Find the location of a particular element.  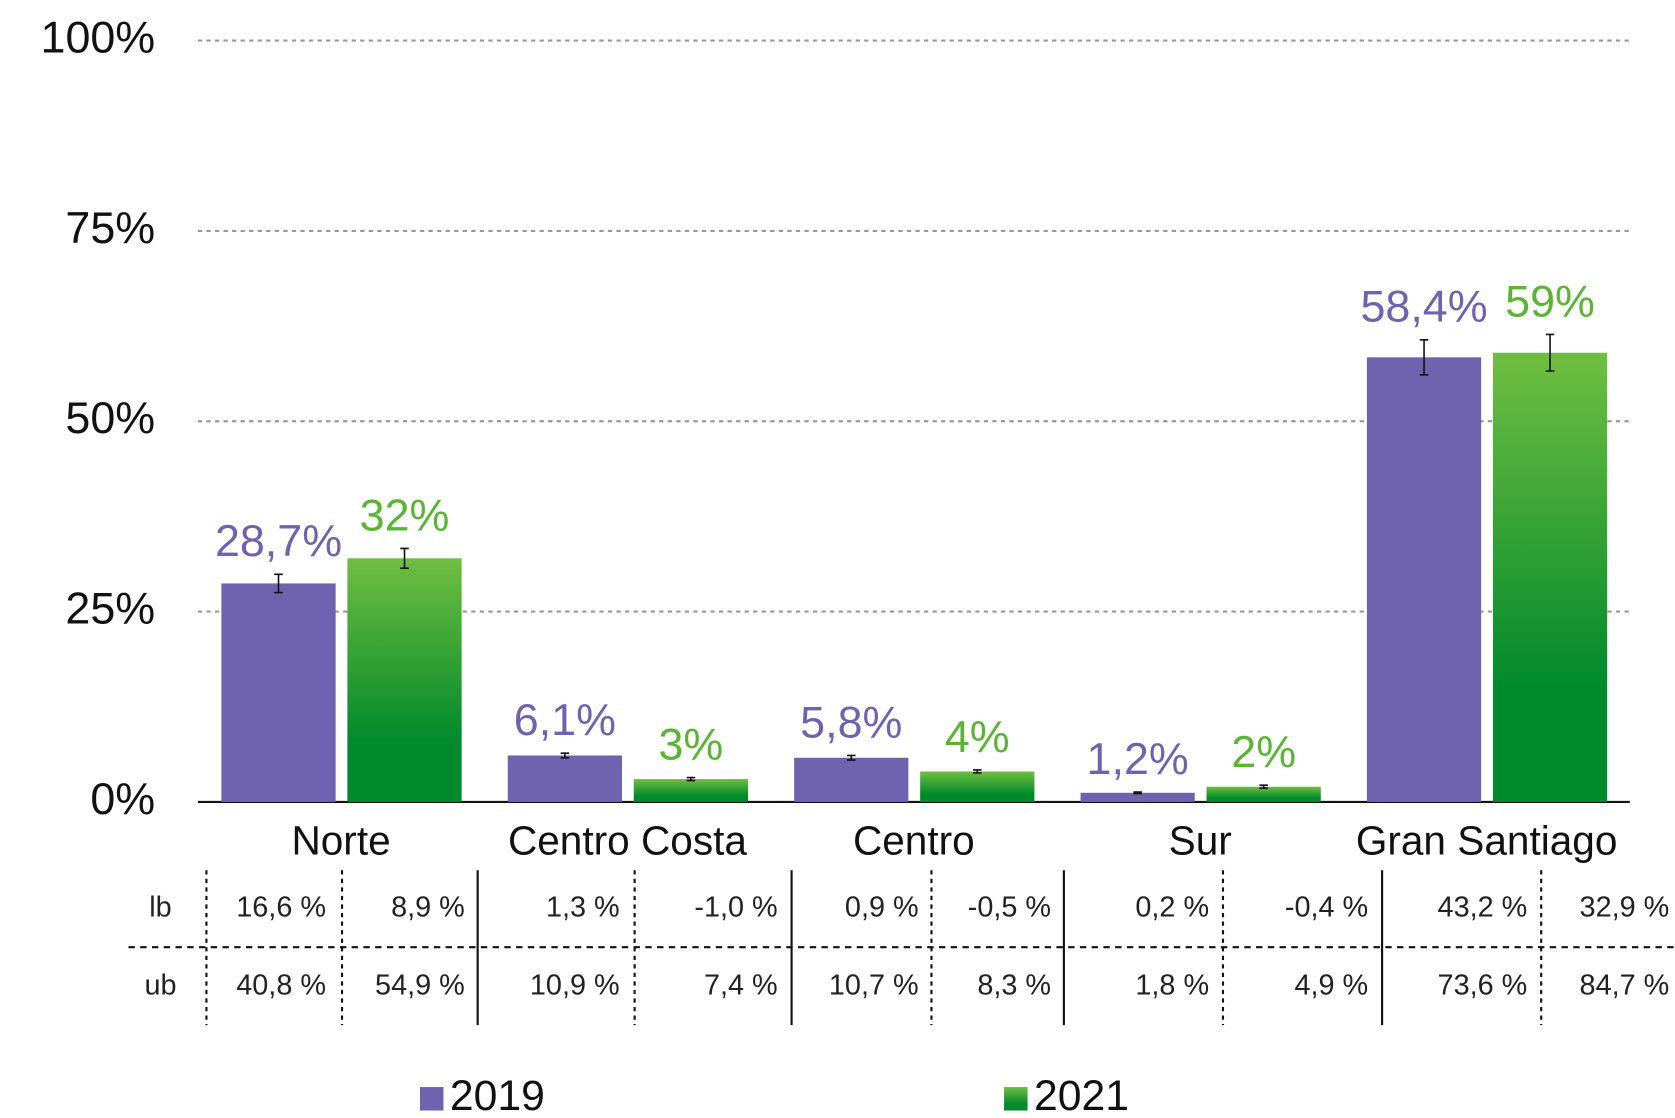

table-cell: 0,9 % is located at coordinates (882, 907).